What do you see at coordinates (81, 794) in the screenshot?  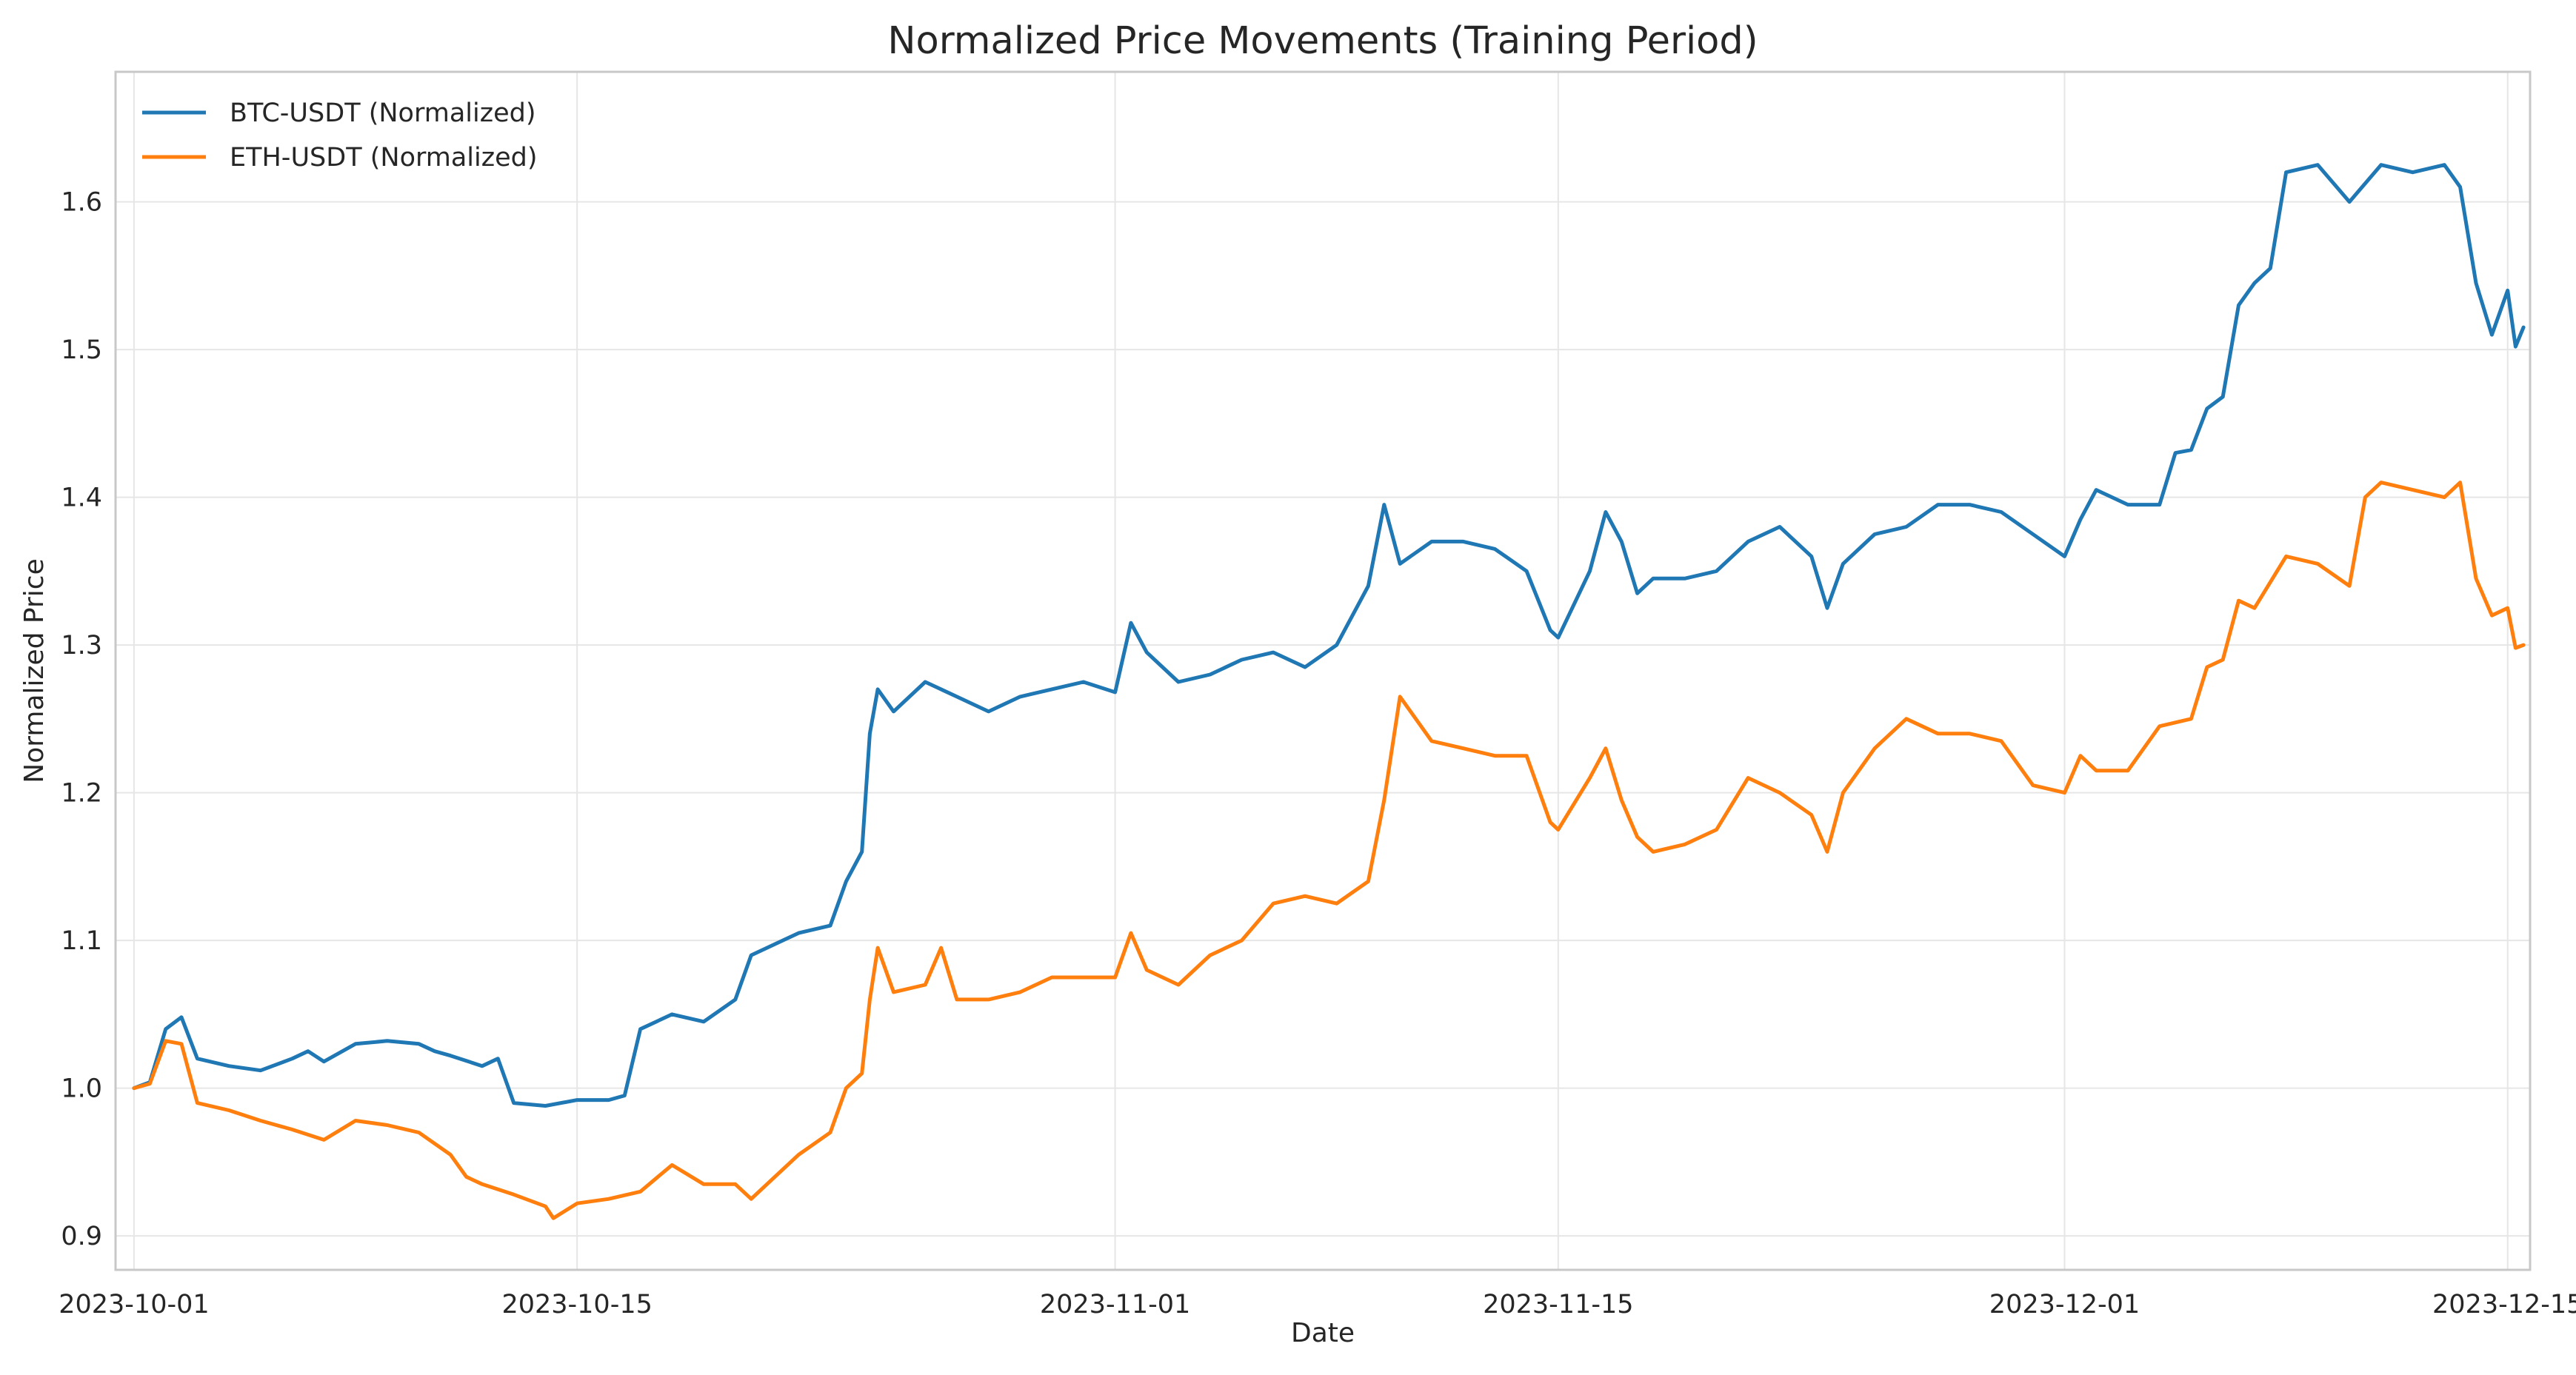 I see `y-tick-label: 1.2` at bounding box center [81, 794].